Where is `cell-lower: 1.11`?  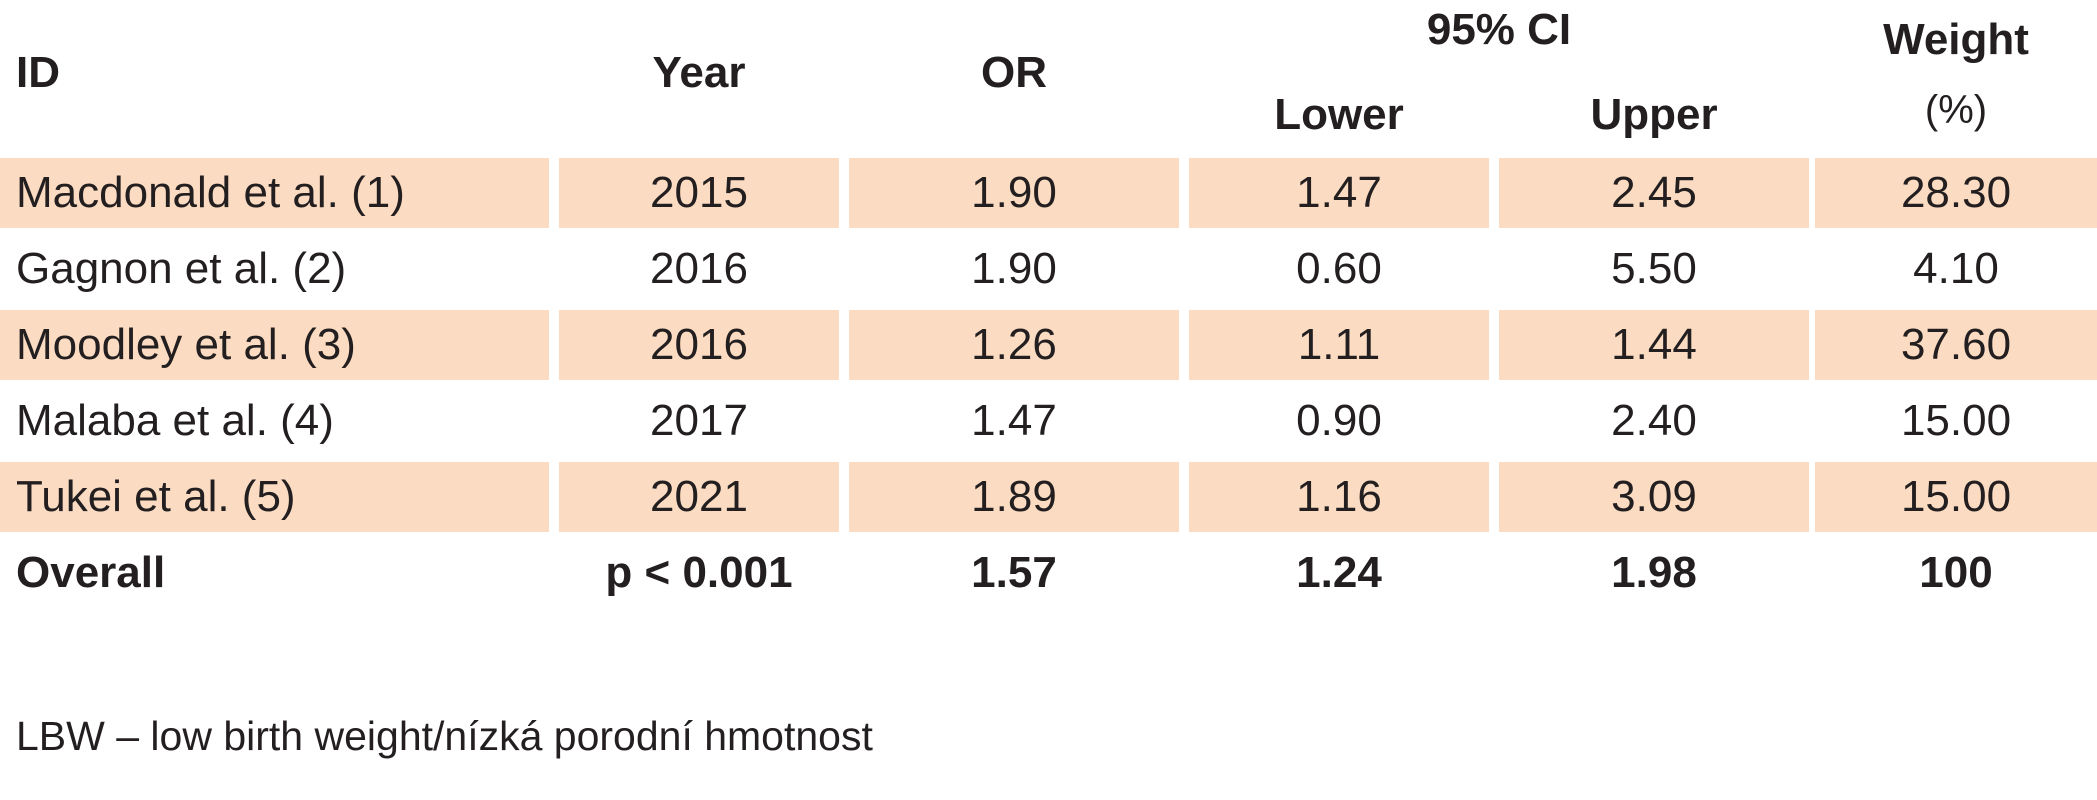 cell-lower: 1.11 is located at coordinates (1339, 345).